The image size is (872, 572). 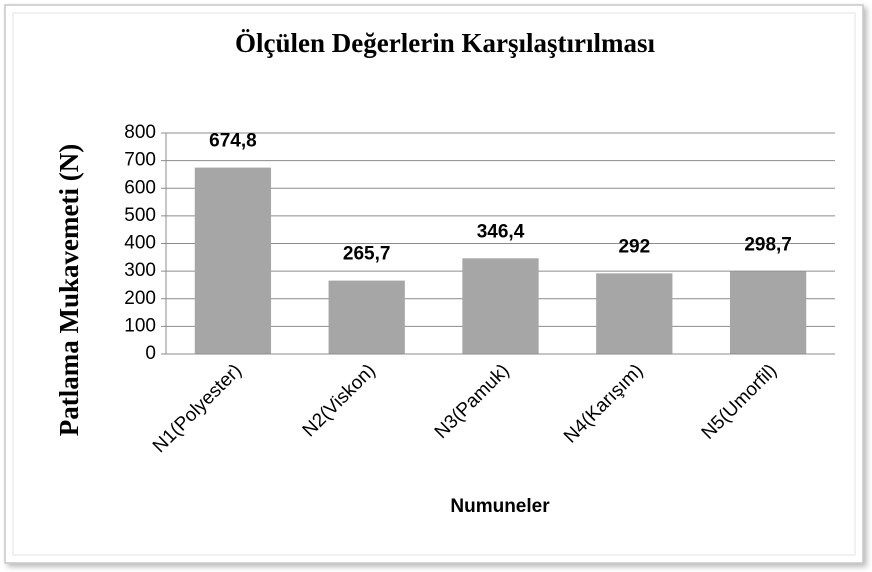 I want to click on x-axis-label: Numuneler, so click(x=500, y=506).